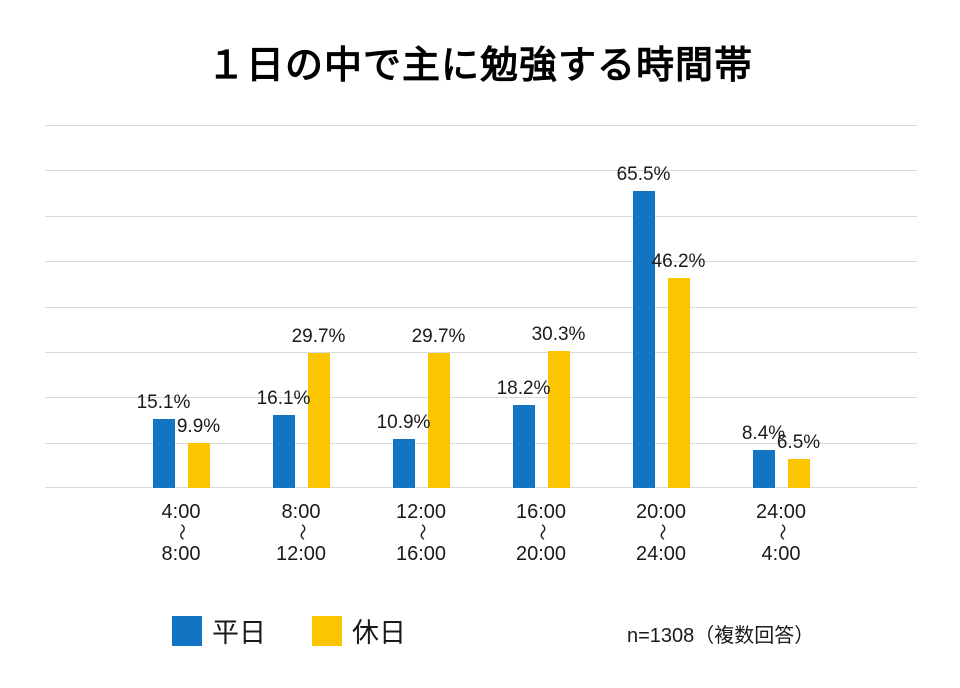 The width and height of the screenshot is (960, 688). What do you see at coordinates (187, 630) in the screenshot?
I see `legend-swatch-weekday` at bounding box center [187, 630].